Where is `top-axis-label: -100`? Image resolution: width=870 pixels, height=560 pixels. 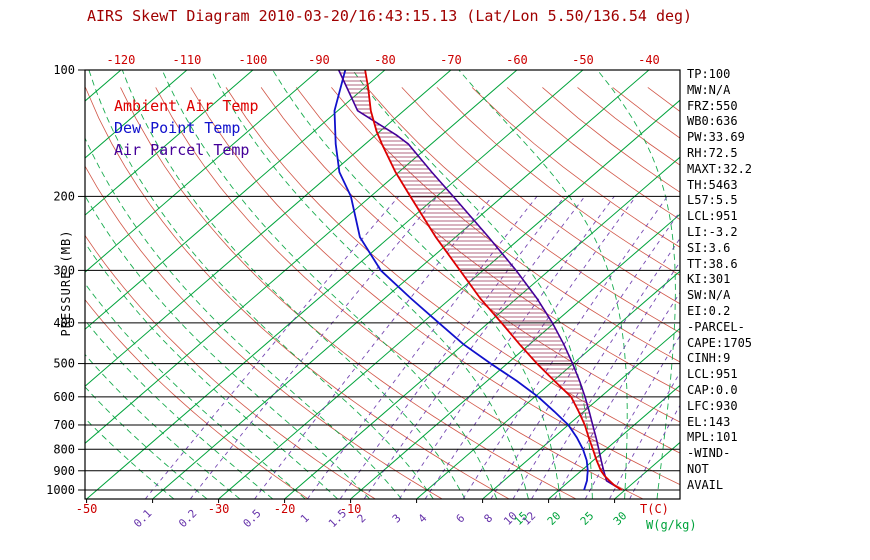
top-axis-label: -100 is located at coordinates (252, 60).